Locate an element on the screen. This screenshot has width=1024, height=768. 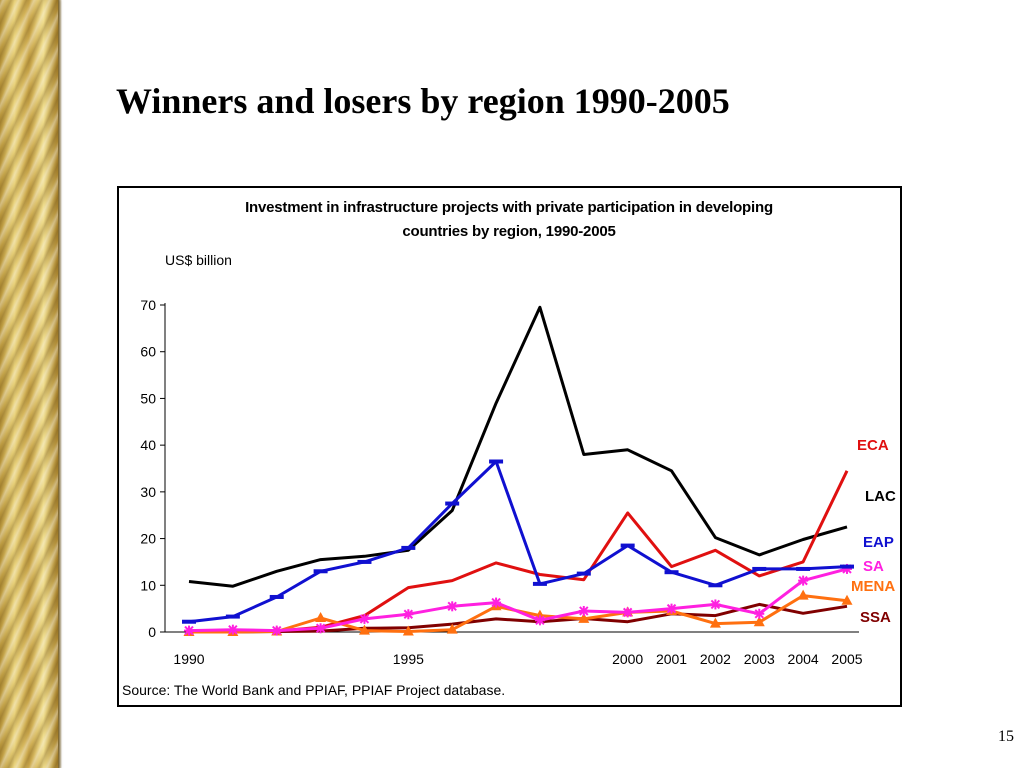
series-label-lac: LAC is located at coordinates (880, 496).